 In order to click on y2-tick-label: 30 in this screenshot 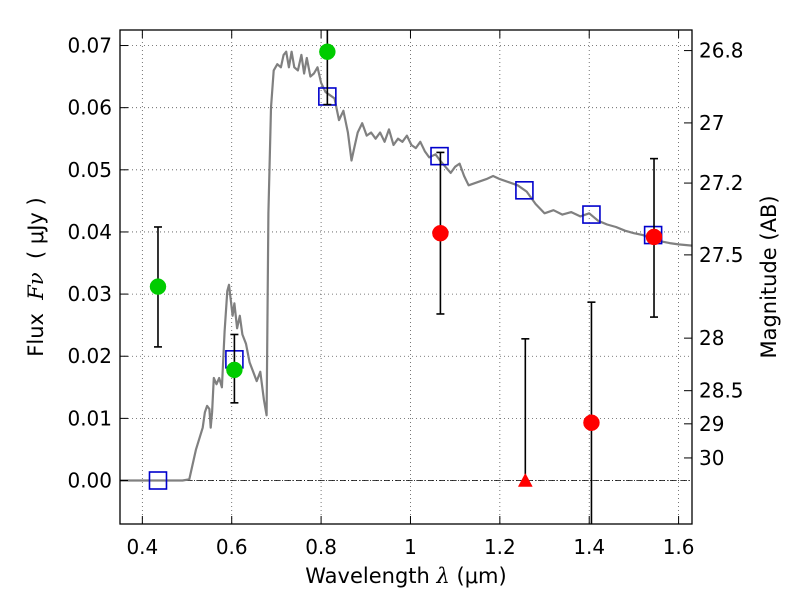, I will do `click(711, 458)`.